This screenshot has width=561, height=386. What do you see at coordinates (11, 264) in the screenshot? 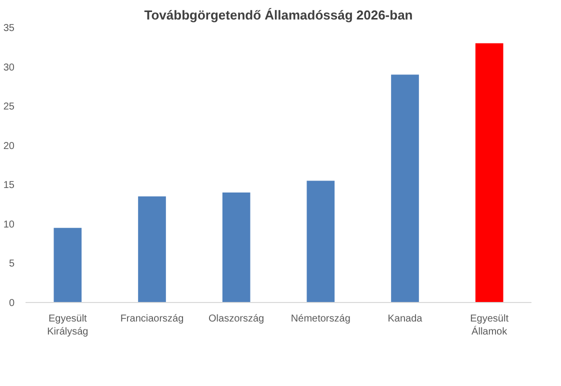
I see `y-tick-label: 5` at bounding box center [11, 264].